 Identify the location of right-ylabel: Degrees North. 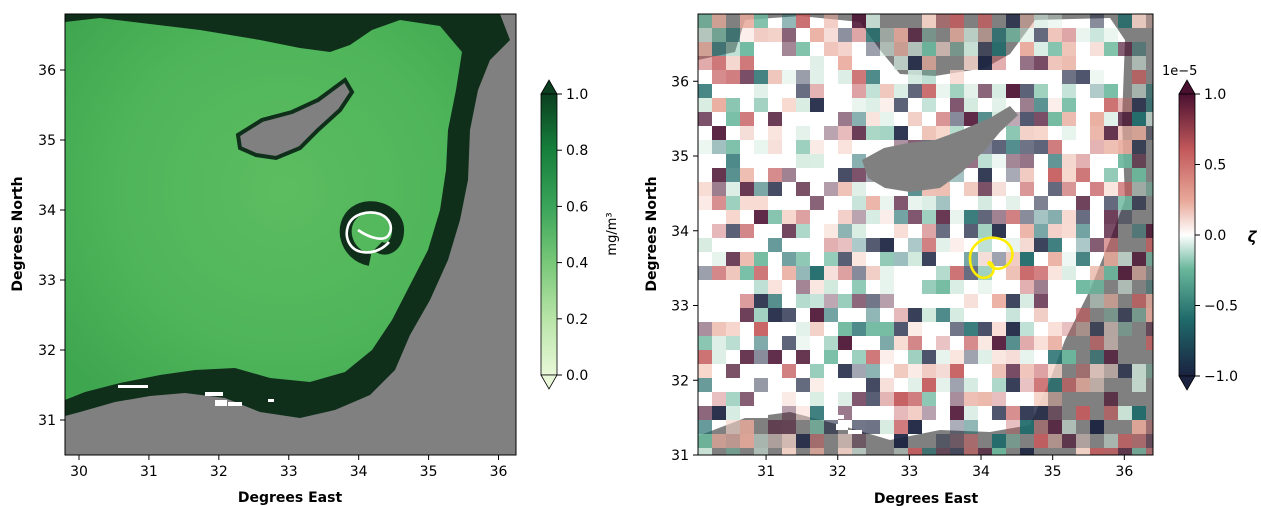
(652, 233).